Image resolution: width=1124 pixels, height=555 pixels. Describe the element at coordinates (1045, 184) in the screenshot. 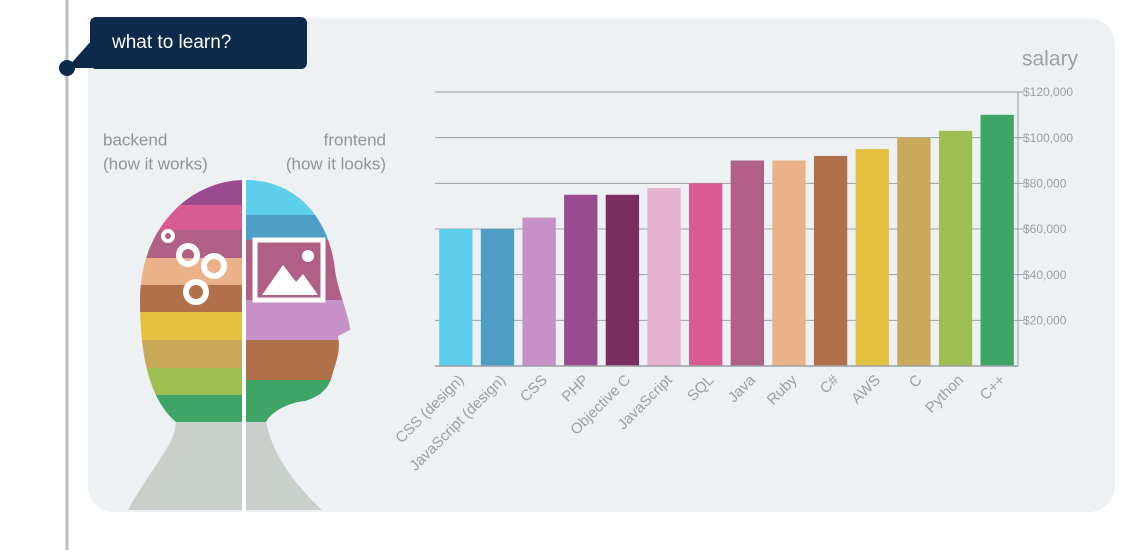

I see `y-tick-label: $80,000` at that location.